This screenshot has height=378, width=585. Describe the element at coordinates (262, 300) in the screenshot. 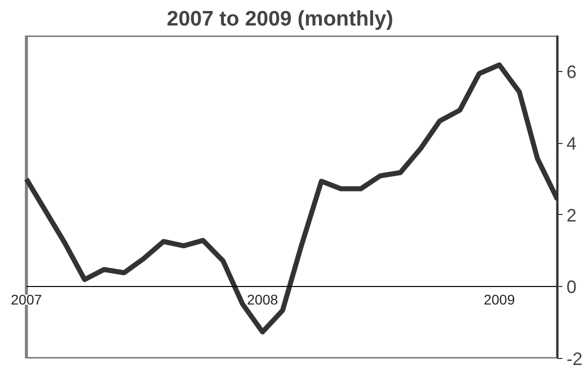

I see `x-tick-label: 2008` at that location.